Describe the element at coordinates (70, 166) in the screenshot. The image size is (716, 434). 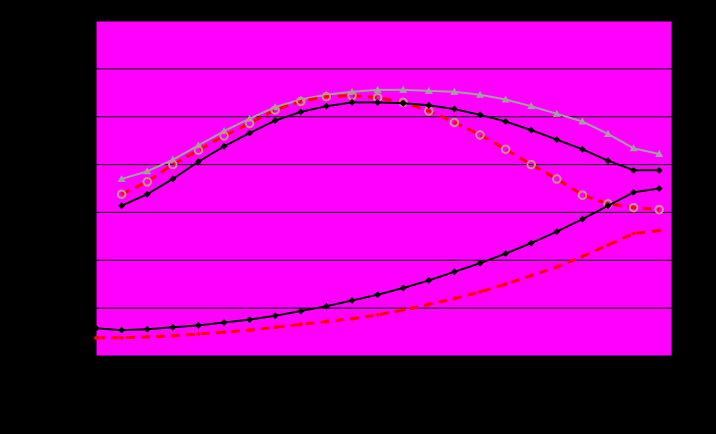
I see `y-tick-label: 1400` at that location.